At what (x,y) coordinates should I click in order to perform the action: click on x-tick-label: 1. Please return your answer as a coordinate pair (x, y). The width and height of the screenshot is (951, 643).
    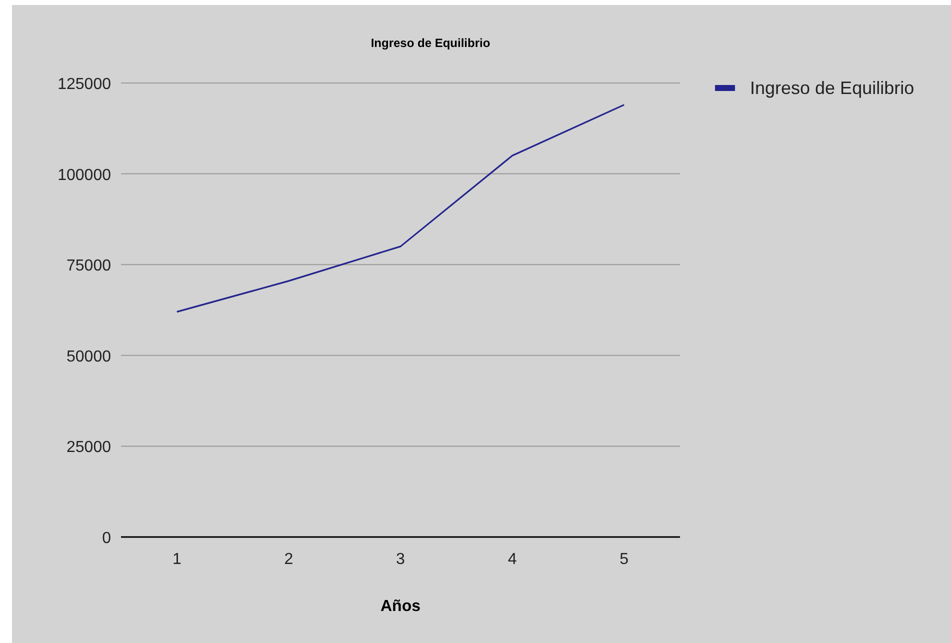
    Looking at the image, I should click on (177, 559).